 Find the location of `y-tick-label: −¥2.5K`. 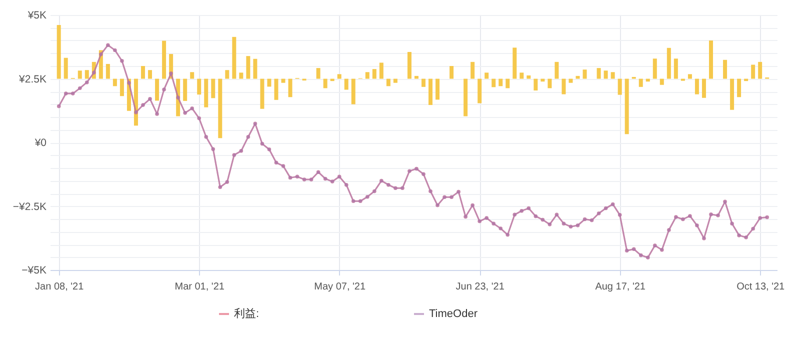

y-tick-label: −¥2.5K is located at coordinates (29, 206).